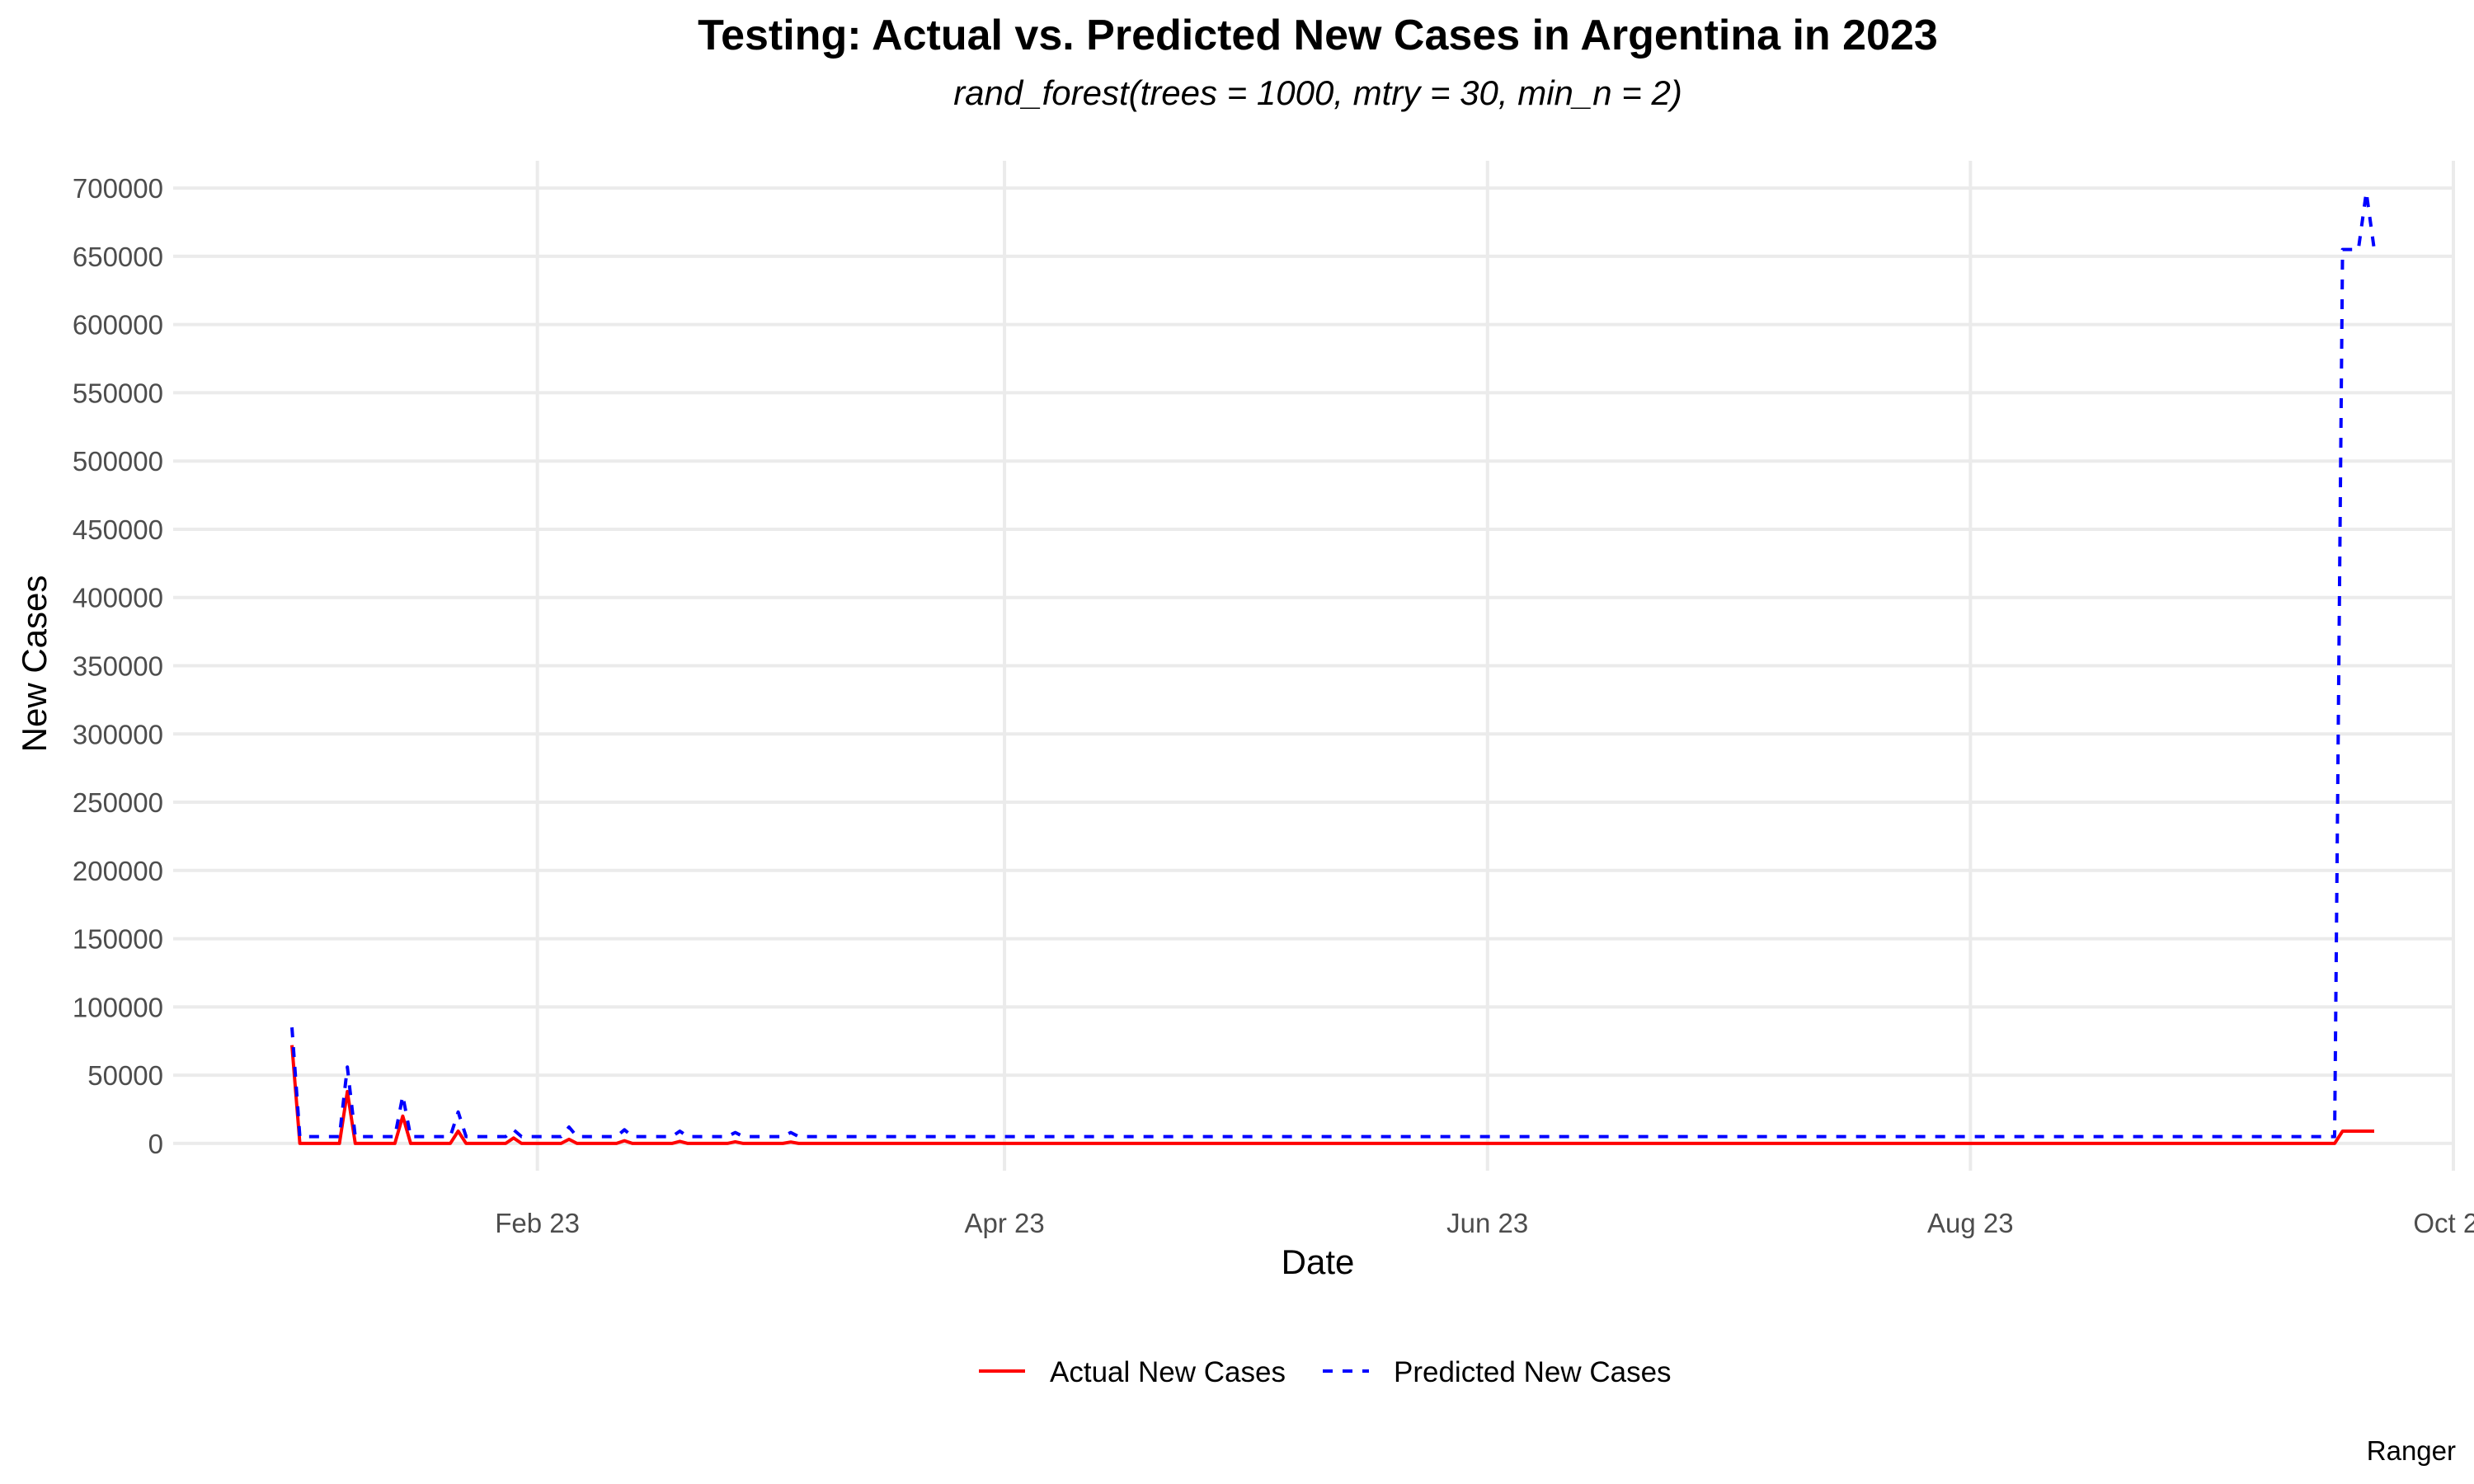  I want to click on y-axis-title: New Cases, so click(34, 664).